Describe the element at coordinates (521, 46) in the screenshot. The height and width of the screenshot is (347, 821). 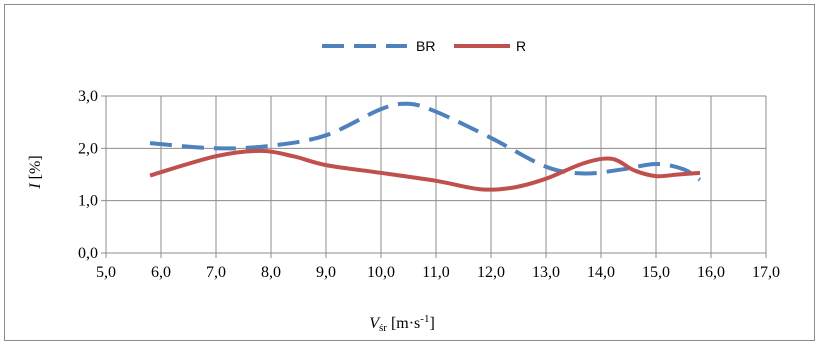
I see `legend-r-label: R` at that location.